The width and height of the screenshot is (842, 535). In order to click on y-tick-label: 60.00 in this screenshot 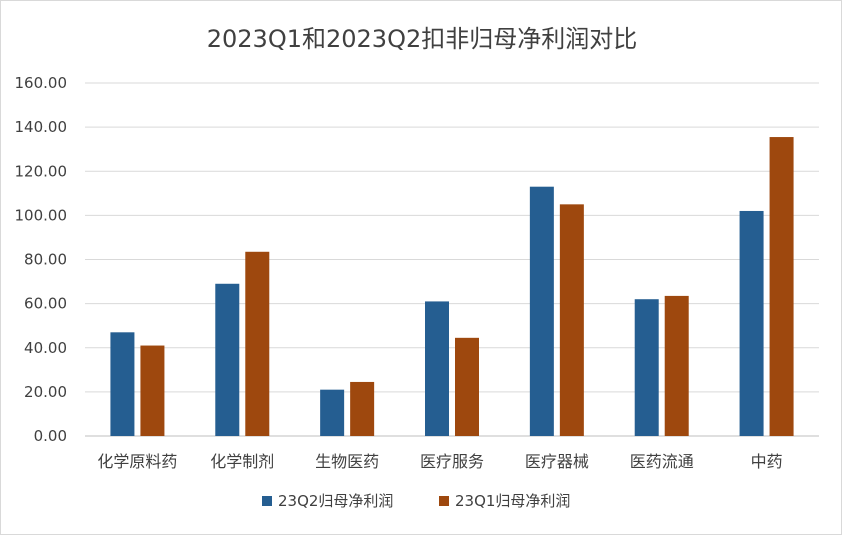, I will do `click(45, 304)`.